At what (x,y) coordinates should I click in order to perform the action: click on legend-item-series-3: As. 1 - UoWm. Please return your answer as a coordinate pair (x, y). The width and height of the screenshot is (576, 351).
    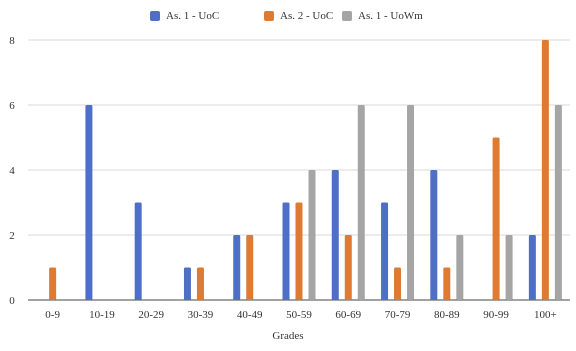
    Looking at the image, I should click on (382, 16).